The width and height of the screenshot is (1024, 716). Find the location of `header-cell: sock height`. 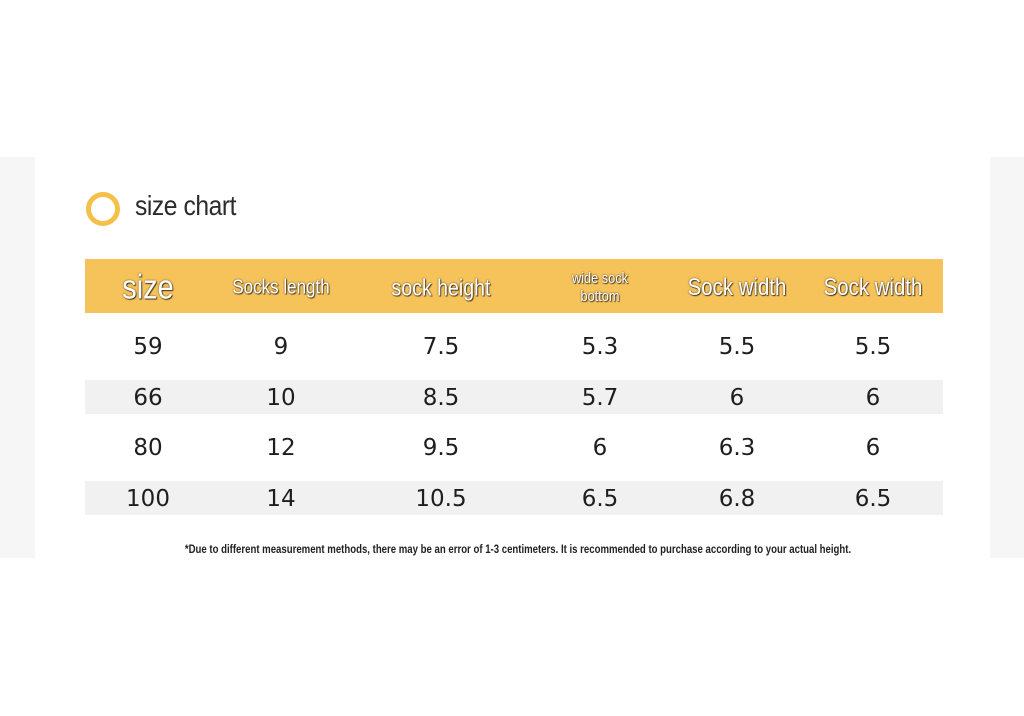

header-cell: sock height is located at coordinates (441, 287).